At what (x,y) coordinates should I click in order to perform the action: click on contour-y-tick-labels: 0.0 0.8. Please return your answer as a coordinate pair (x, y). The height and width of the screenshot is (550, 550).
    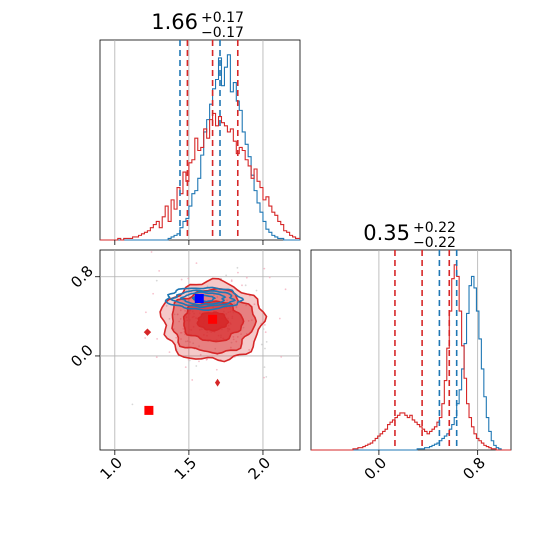
    Looking at the image, I should click on (82, 316).